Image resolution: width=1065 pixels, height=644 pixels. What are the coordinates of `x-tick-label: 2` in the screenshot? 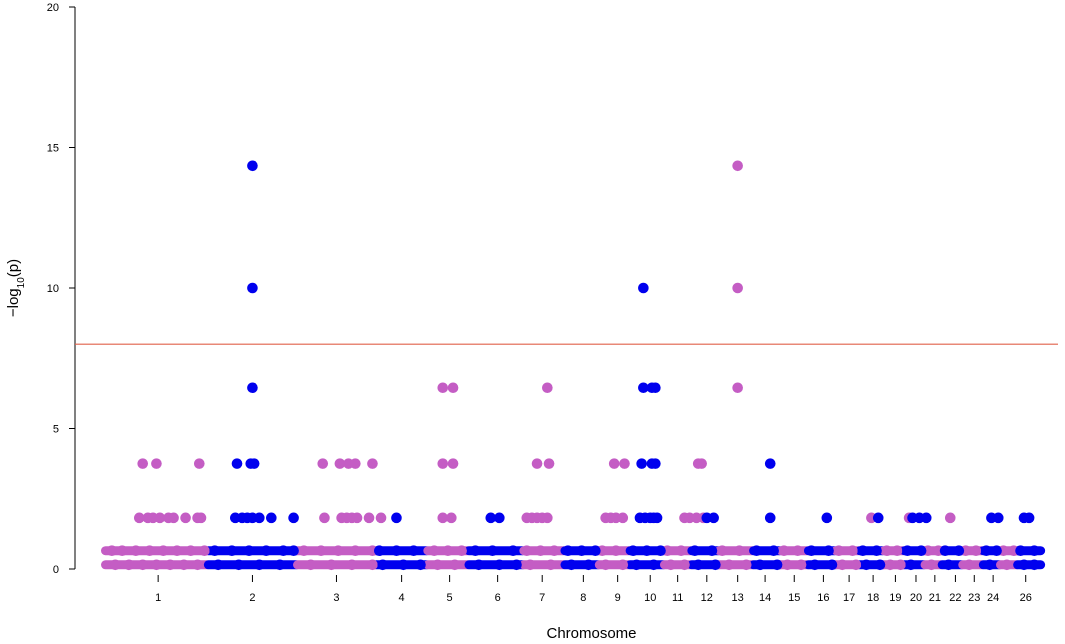 It's located at (252, 598).